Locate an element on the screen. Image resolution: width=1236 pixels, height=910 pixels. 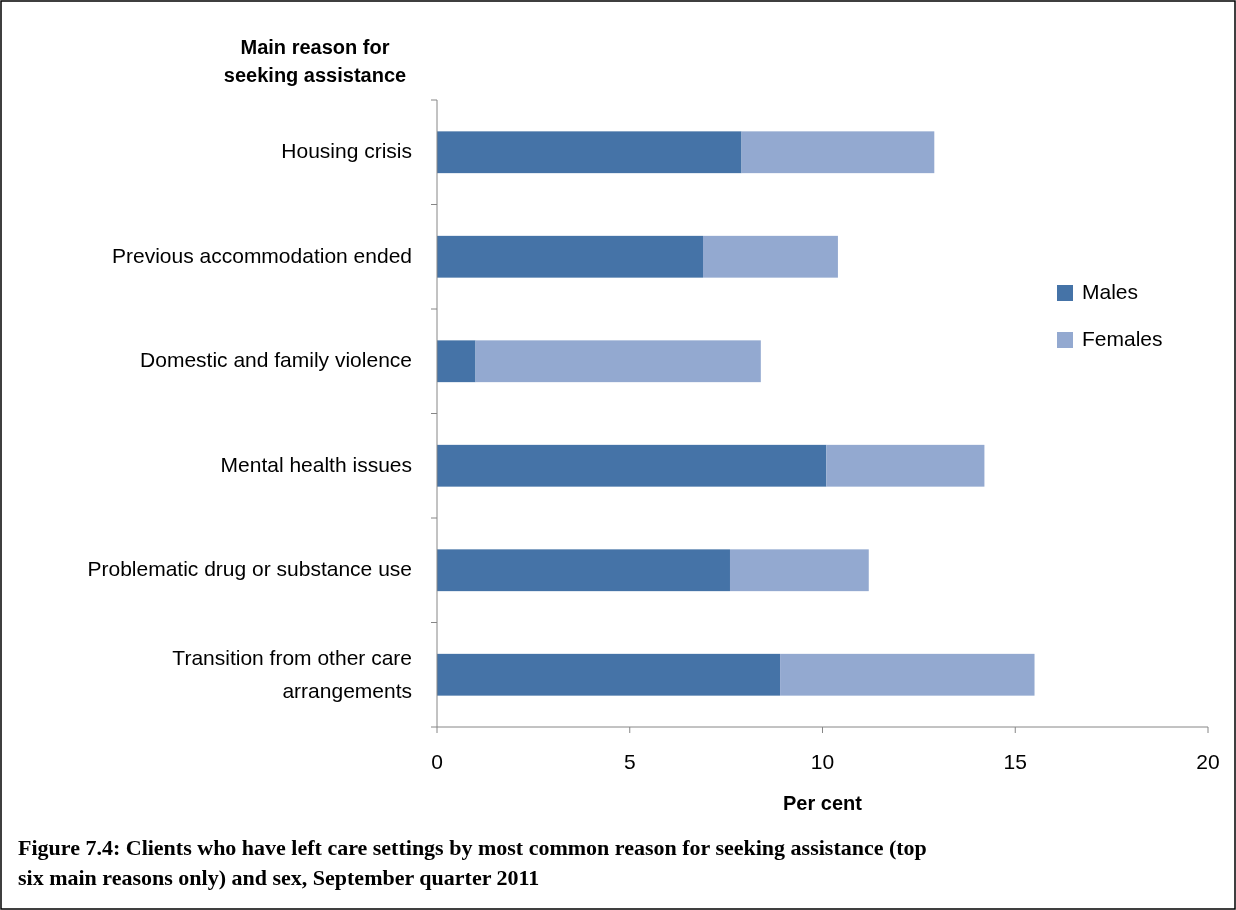
legend-label: Males is located at coordinates (1110, 291).